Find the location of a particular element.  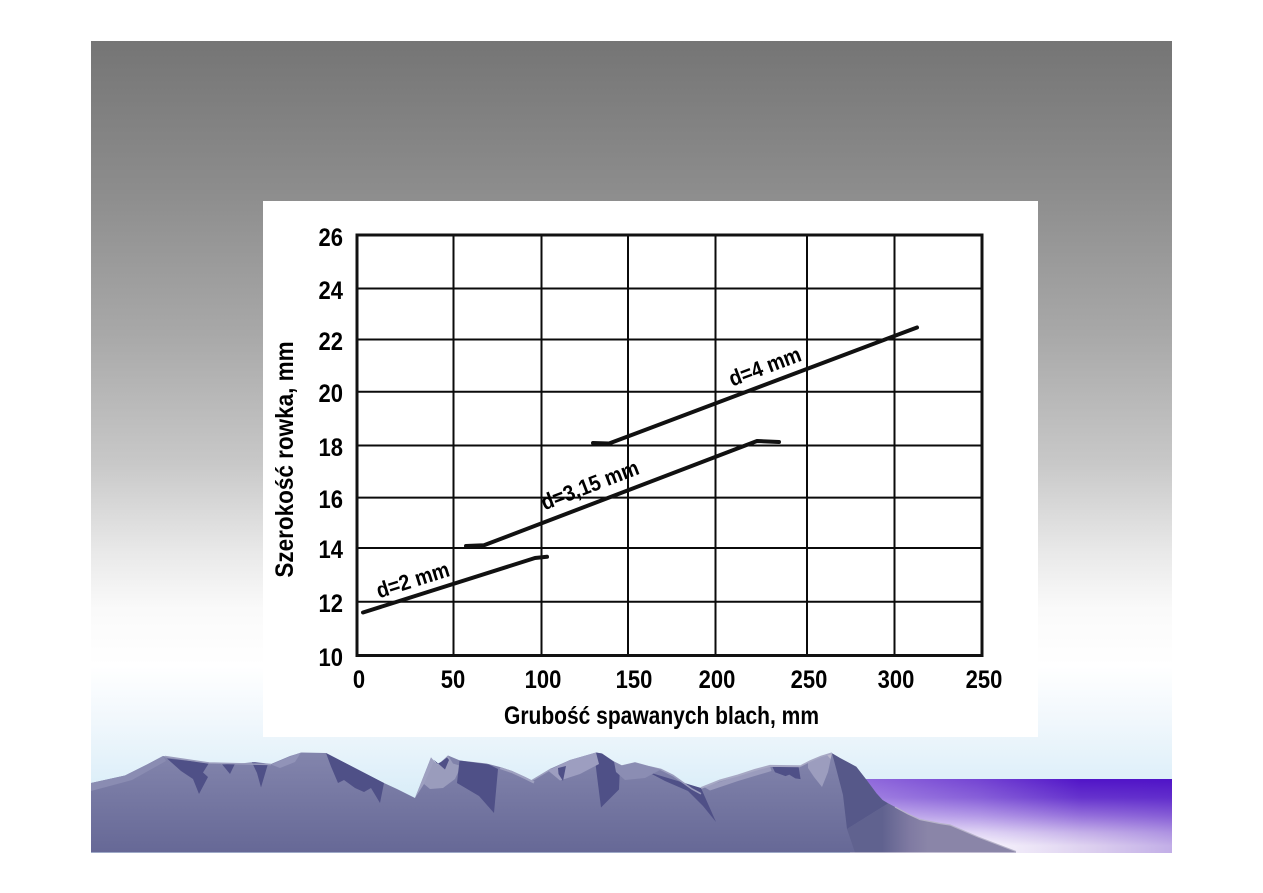

svg-text: 14 is located at coordinates (331, 550).